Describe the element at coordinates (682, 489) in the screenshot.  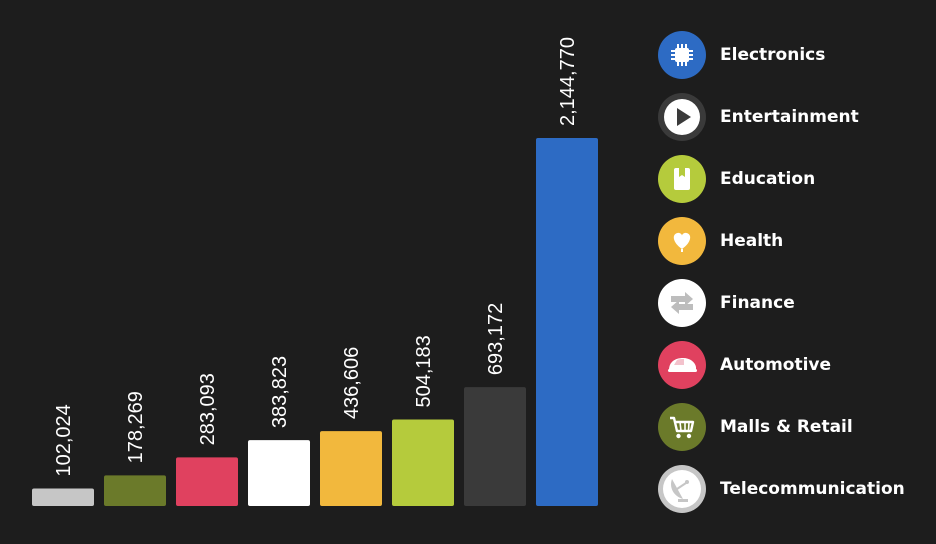
I see `satellite-dish-icon` at that location.